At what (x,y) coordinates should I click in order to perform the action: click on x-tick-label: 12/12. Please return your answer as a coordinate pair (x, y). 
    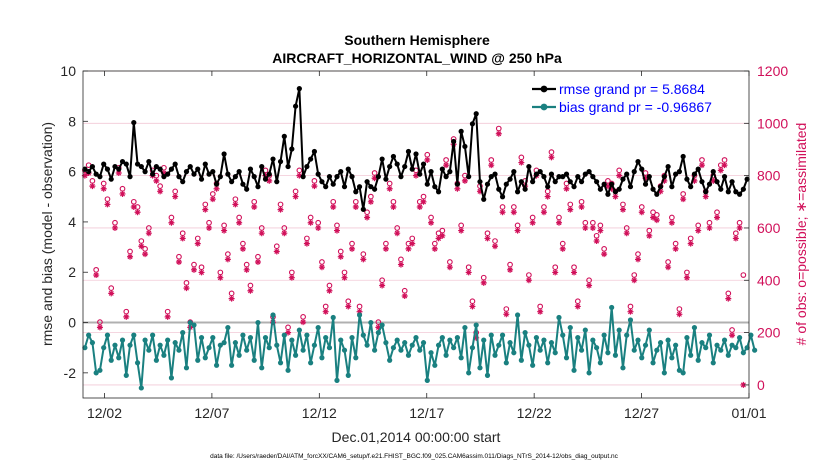
    Looking at the image, I should click on (319, 413).